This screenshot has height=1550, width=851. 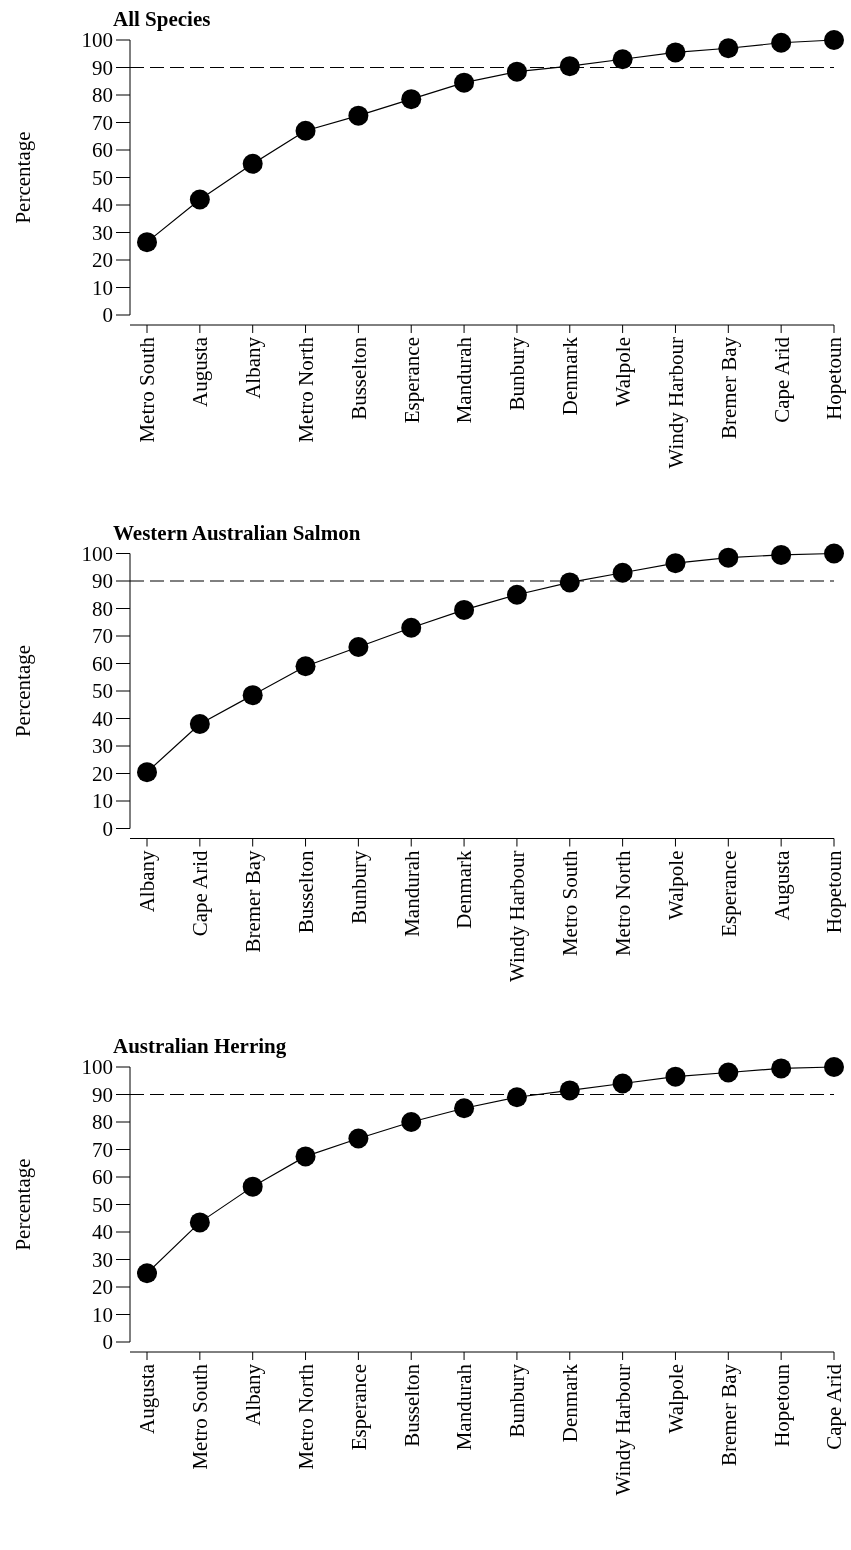 I want to click on y-tick-label: 60, so click(x=102, y=663).